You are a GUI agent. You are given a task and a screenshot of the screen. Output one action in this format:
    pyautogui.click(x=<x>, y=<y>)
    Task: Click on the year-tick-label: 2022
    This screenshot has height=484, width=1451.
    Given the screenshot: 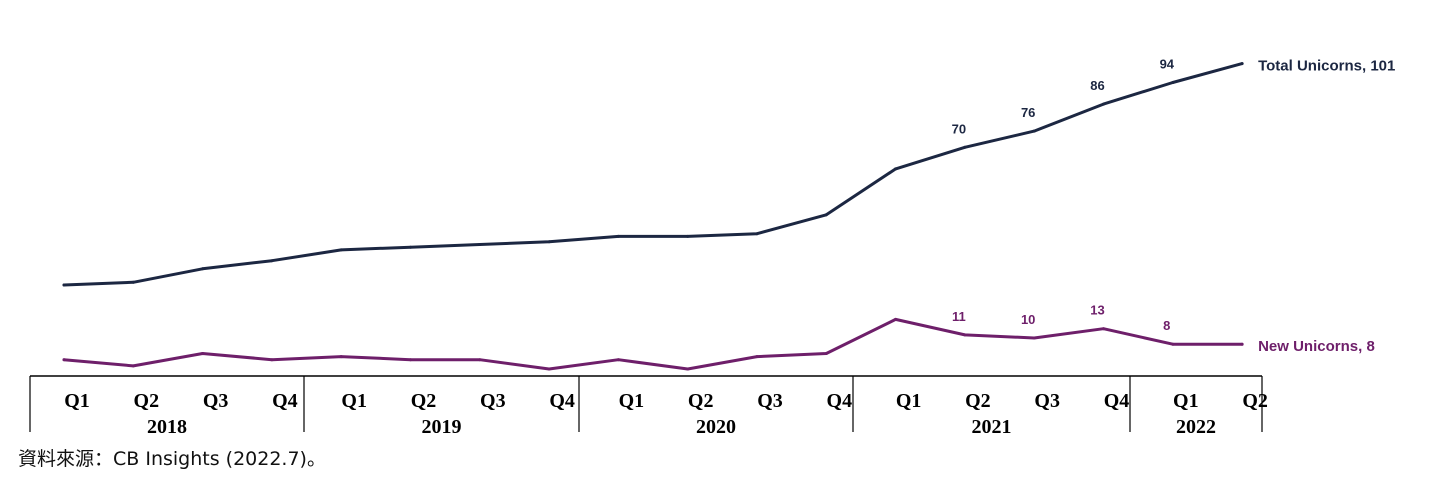 What is the action you would take?
    pyautogui.click(x=1196, y=427)
    